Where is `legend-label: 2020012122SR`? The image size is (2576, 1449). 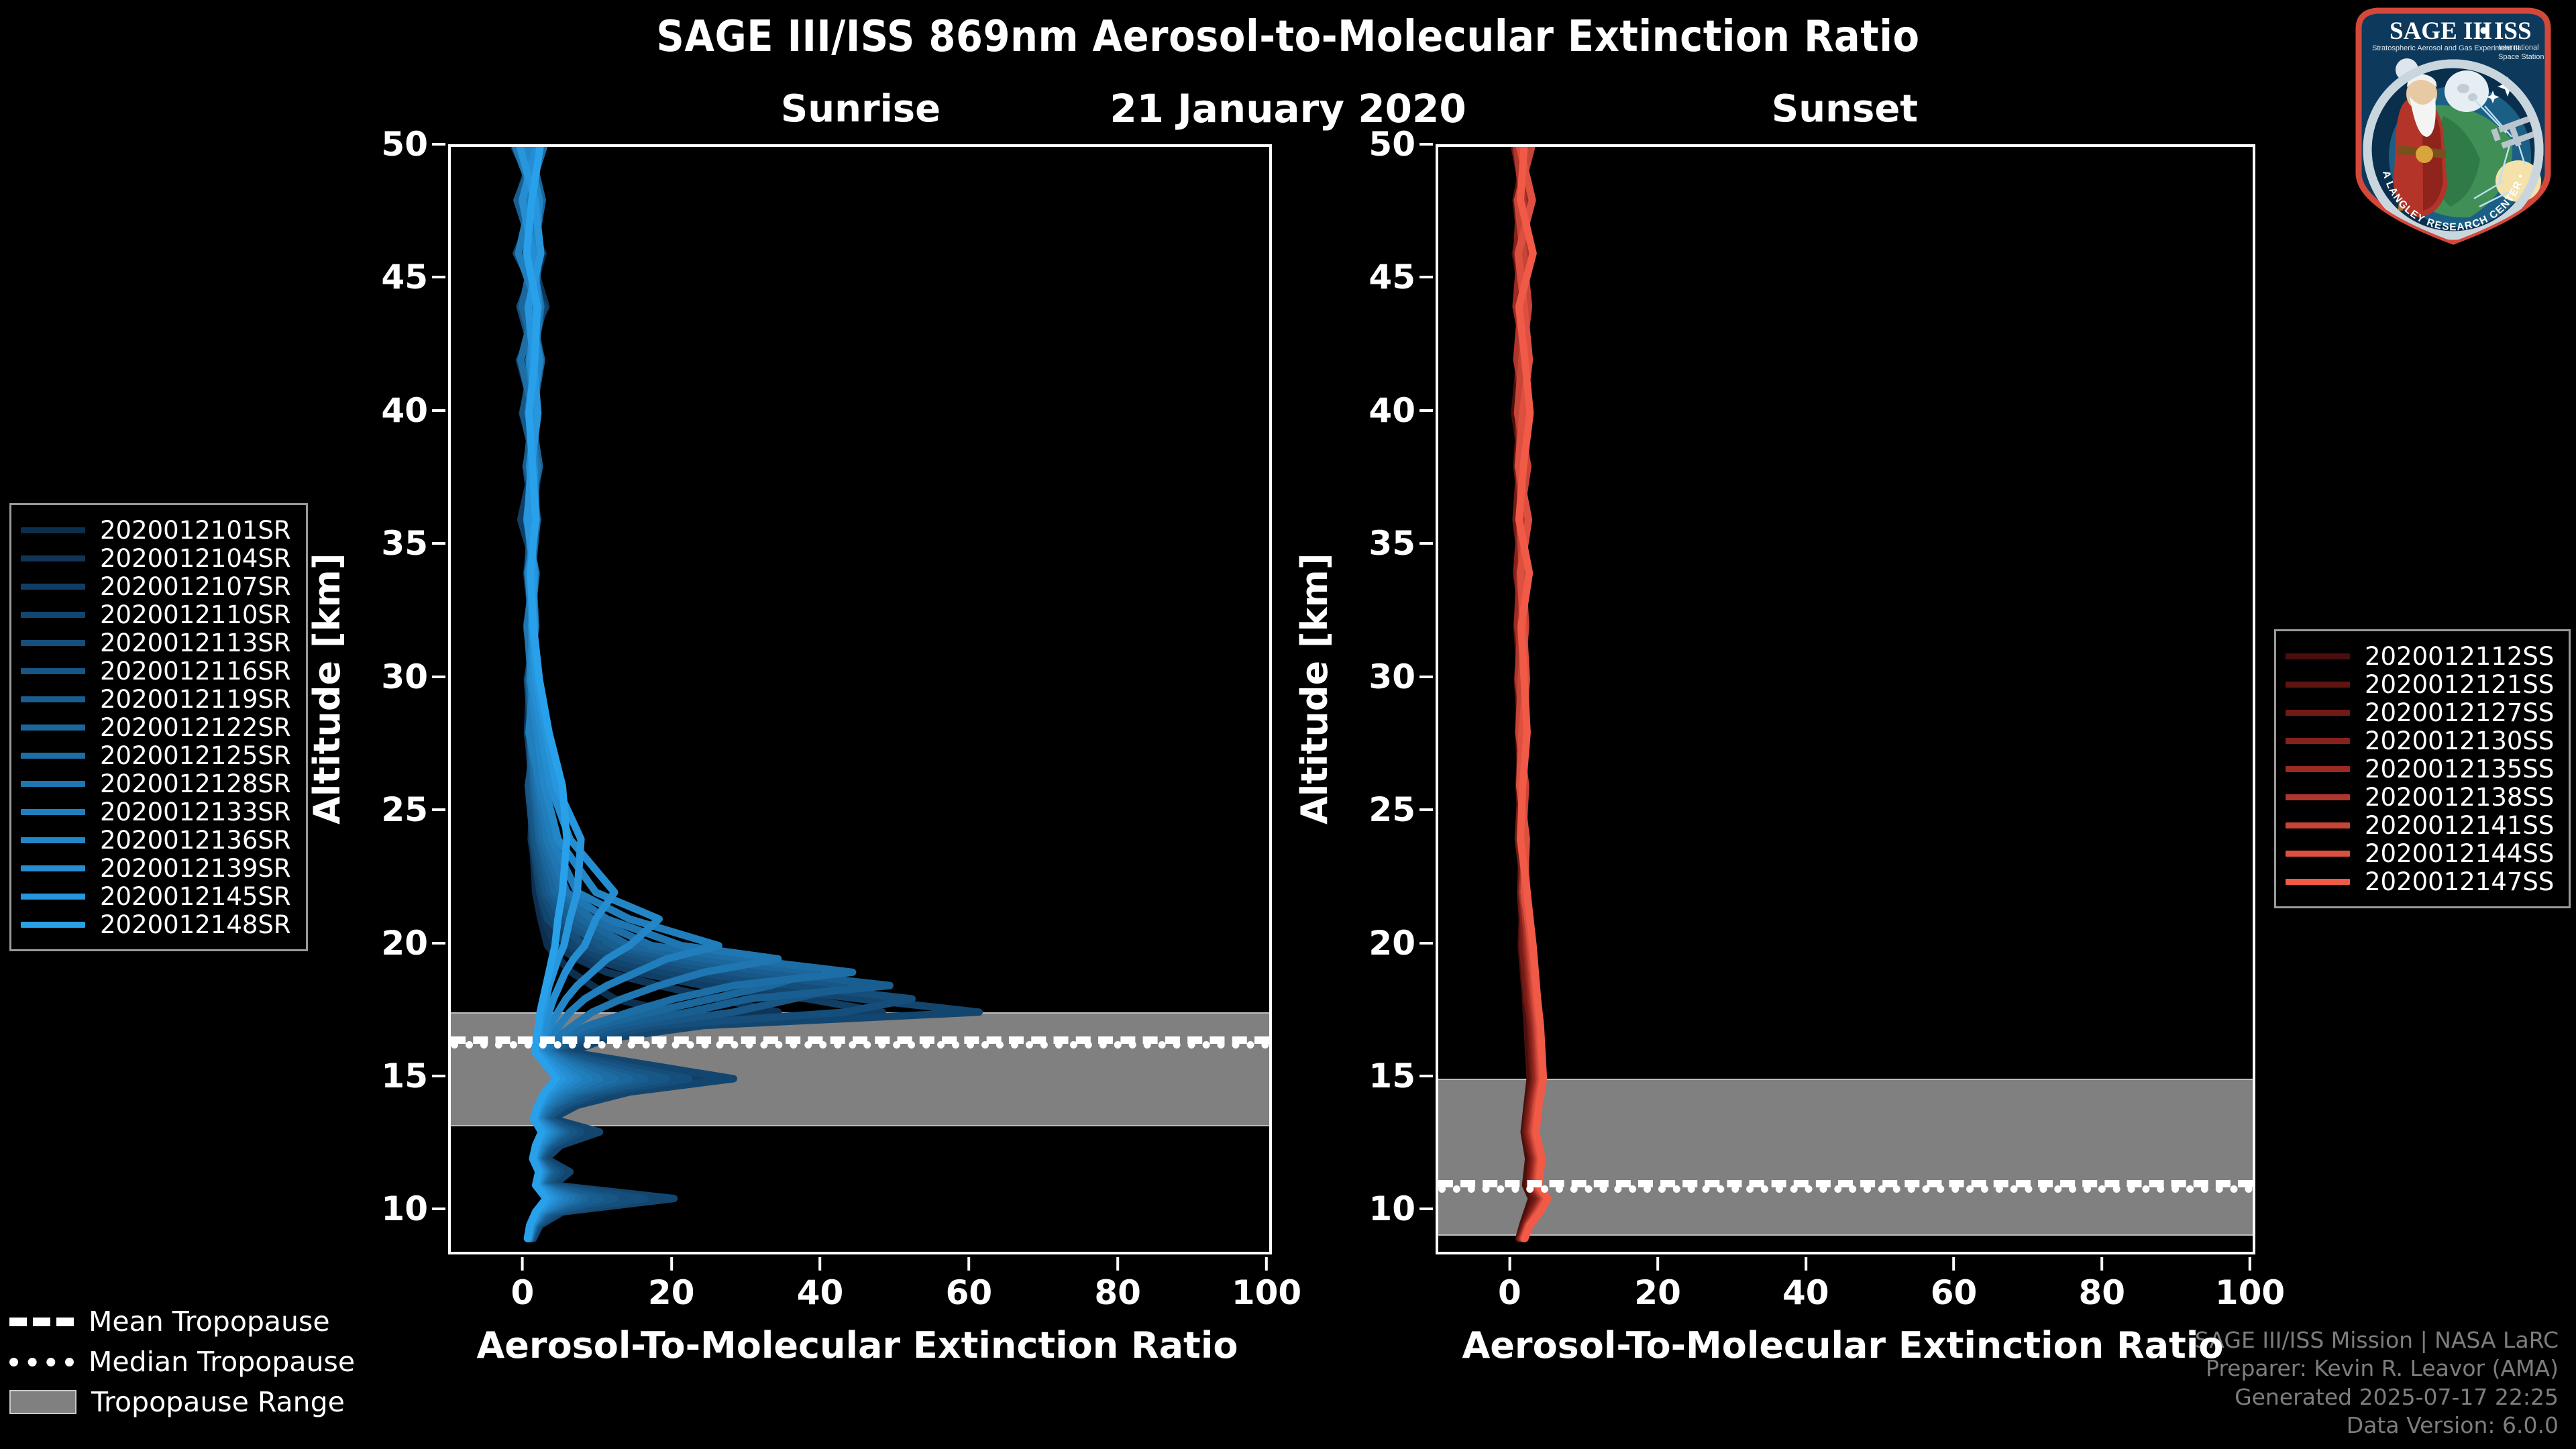 legend-label: 2020012122SR is located at coordinates (195, 727).